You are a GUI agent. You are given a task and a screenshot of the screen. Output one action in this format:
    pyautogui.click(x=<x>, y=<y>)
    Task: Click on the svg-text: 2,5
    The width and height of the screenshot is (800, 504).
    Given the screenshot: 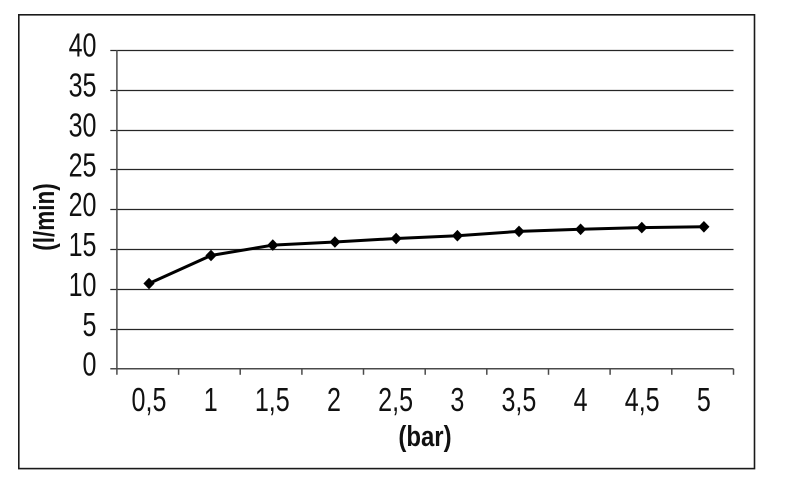 What is the action you would take?
    pyautogui.click(x=395, y=400)
    